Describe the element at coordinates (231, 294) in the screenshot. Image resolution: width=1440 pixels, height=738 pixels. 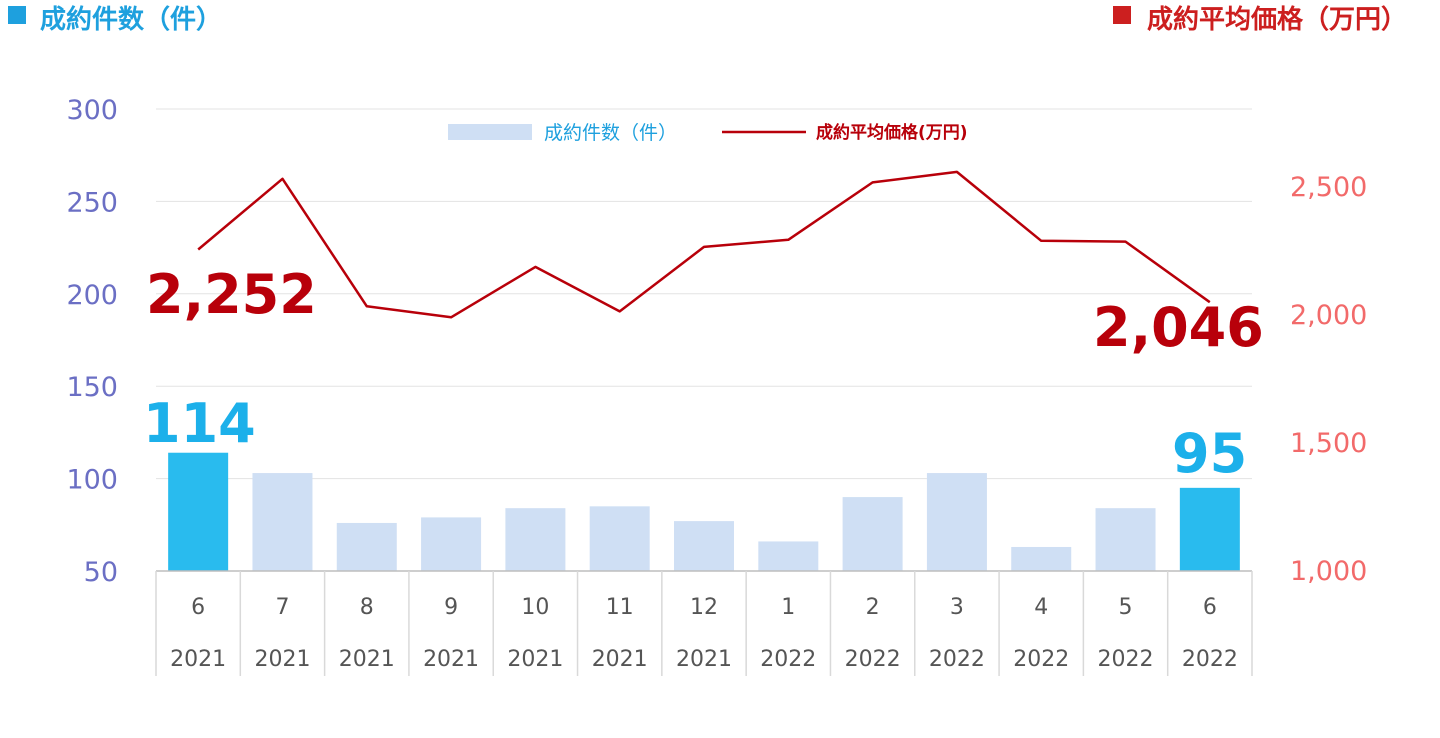
I see `line-first-value-label: 2,252` at that location.